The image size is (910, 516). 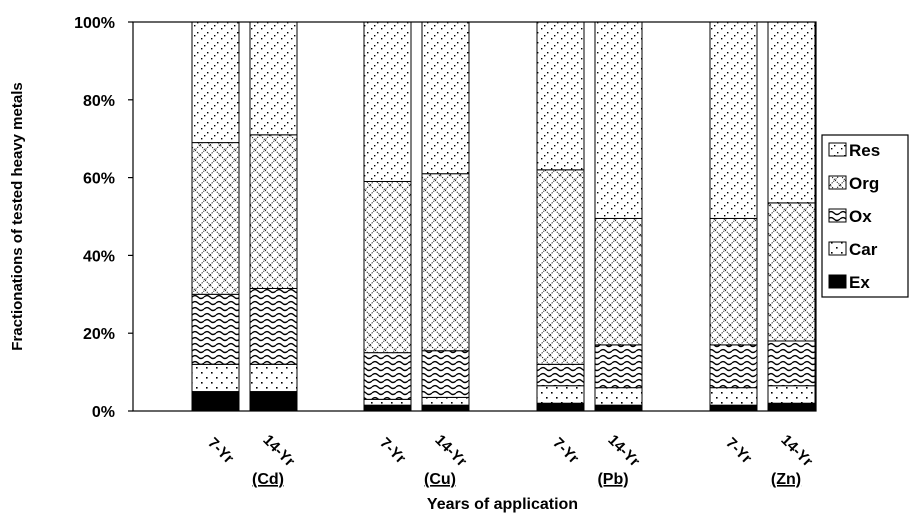 I want to click on y-tick-label: 80%, so click(x=99, y=101).